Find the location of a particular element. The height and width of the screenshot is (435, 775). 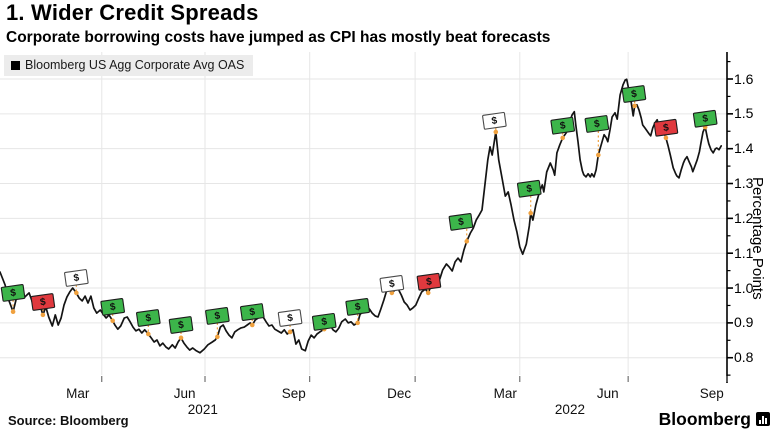

y-tick-label: 0.9 is located at coordinates (744, 322).